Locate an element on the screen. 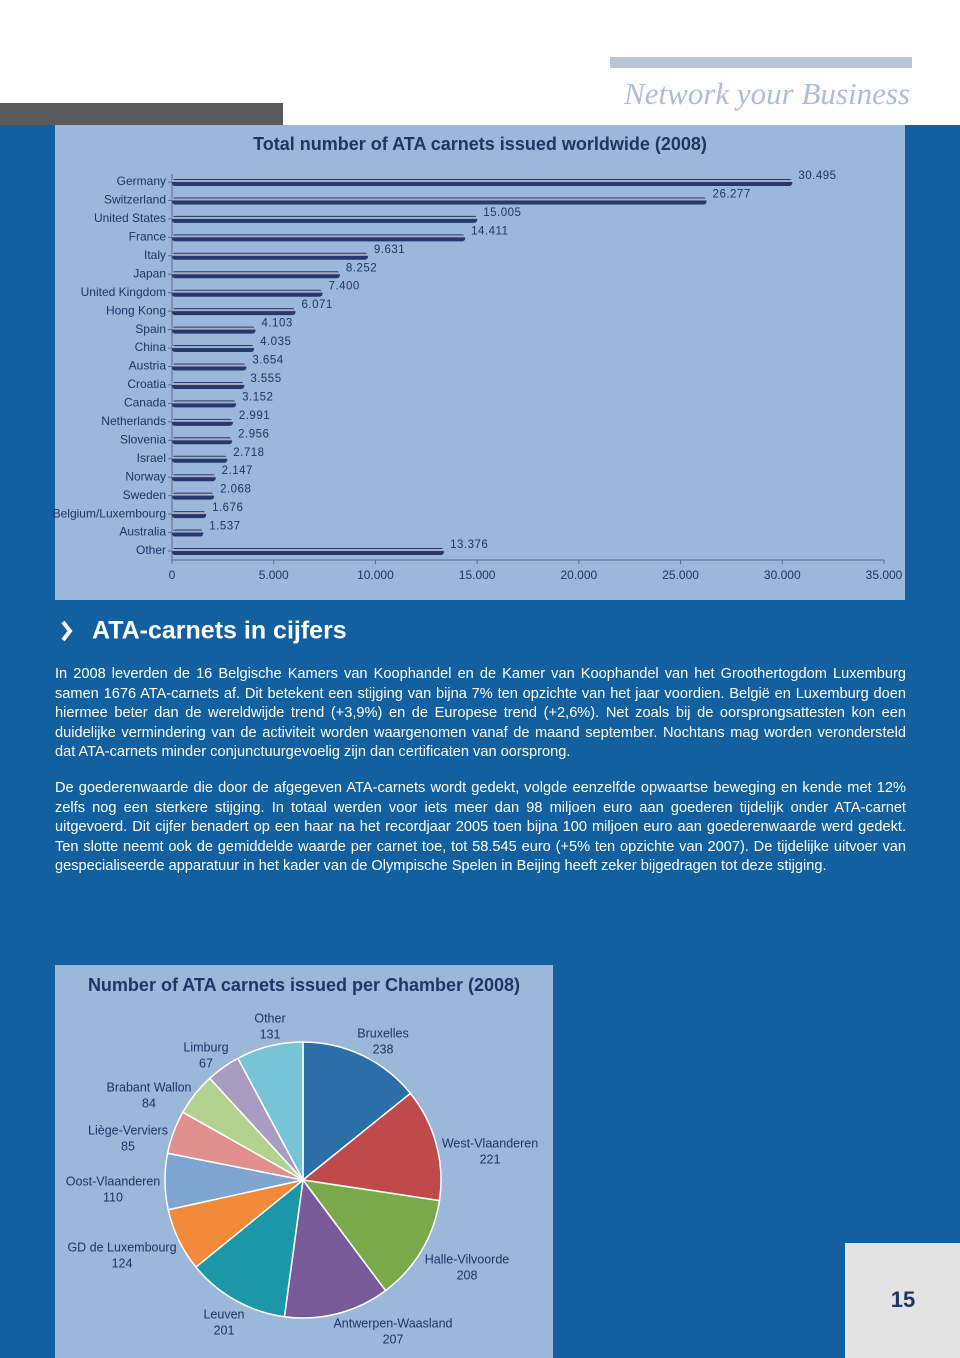 This screenshot has height=1358, width=960. slice-value: 208 is located at coordinates (467, 1275).